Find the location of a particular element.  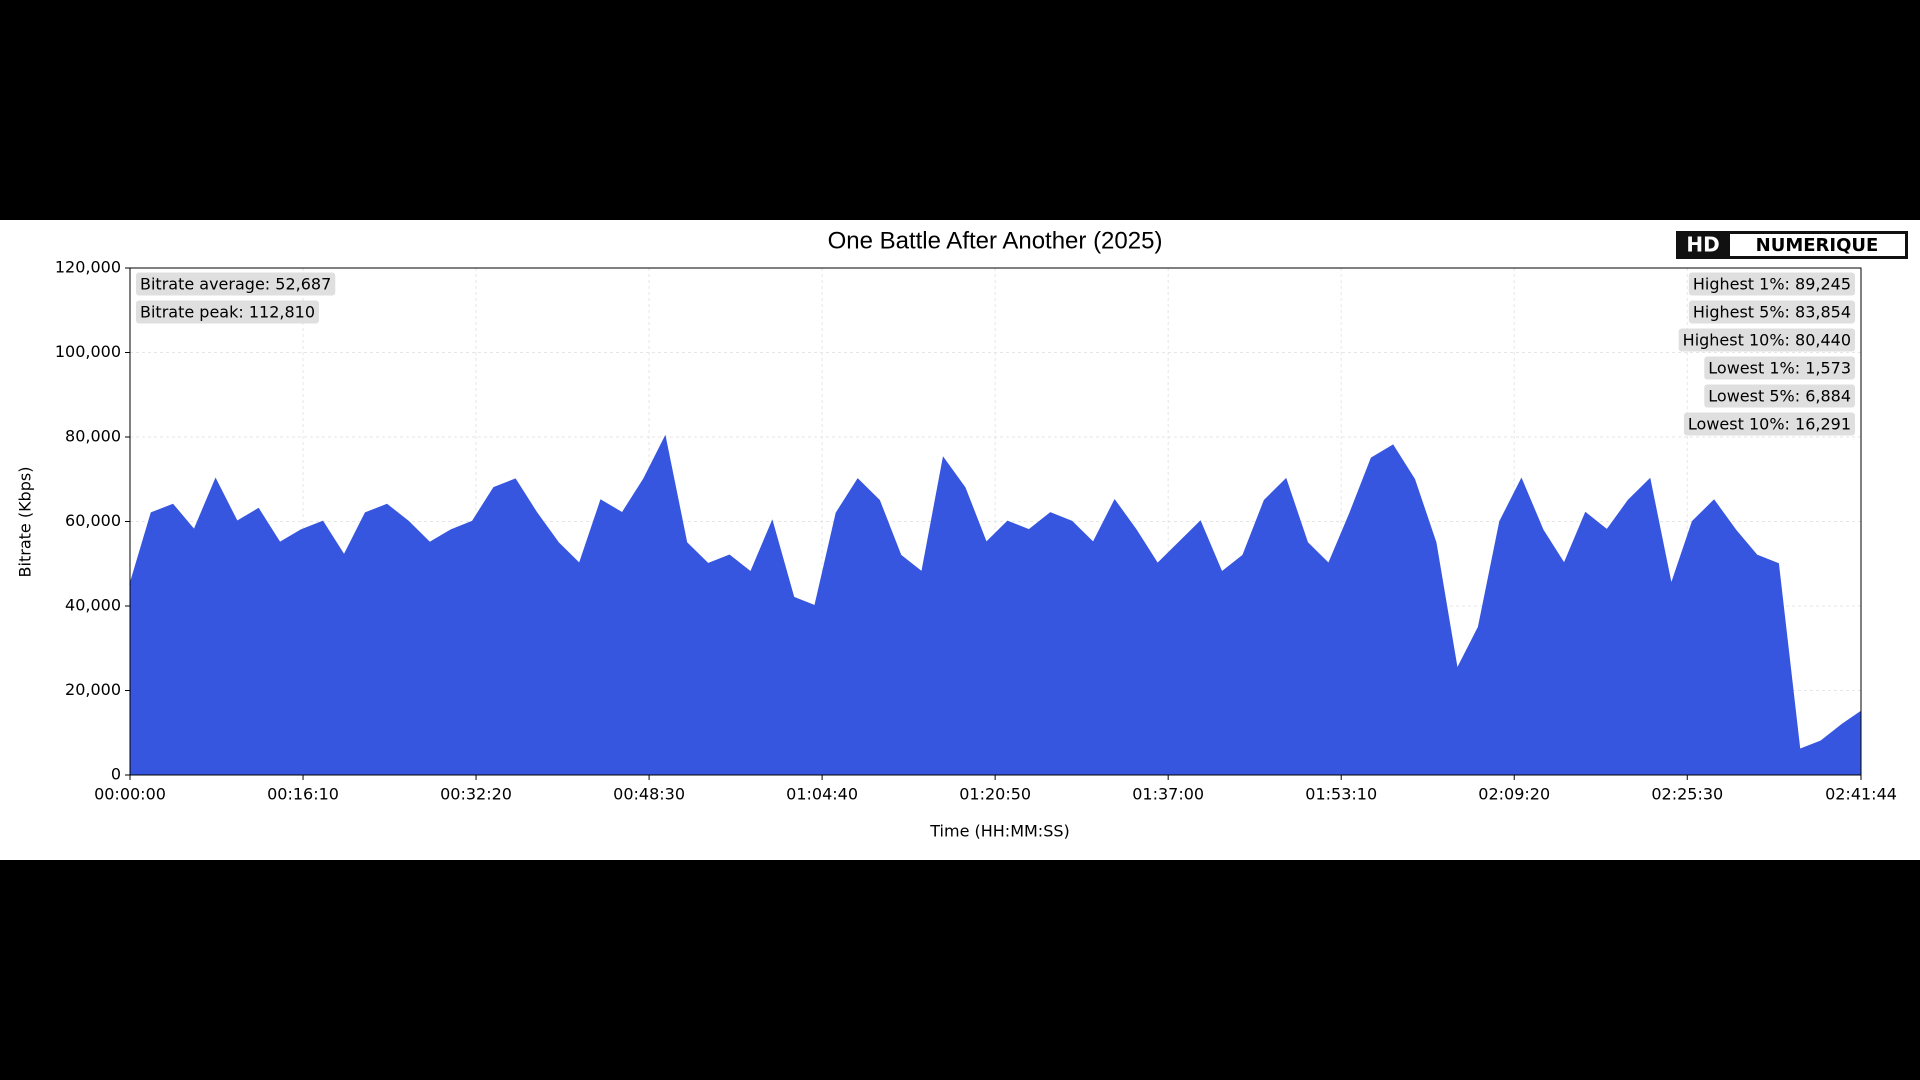

x-tick-label: 00:16:10 is located at coordinates (303, 794).